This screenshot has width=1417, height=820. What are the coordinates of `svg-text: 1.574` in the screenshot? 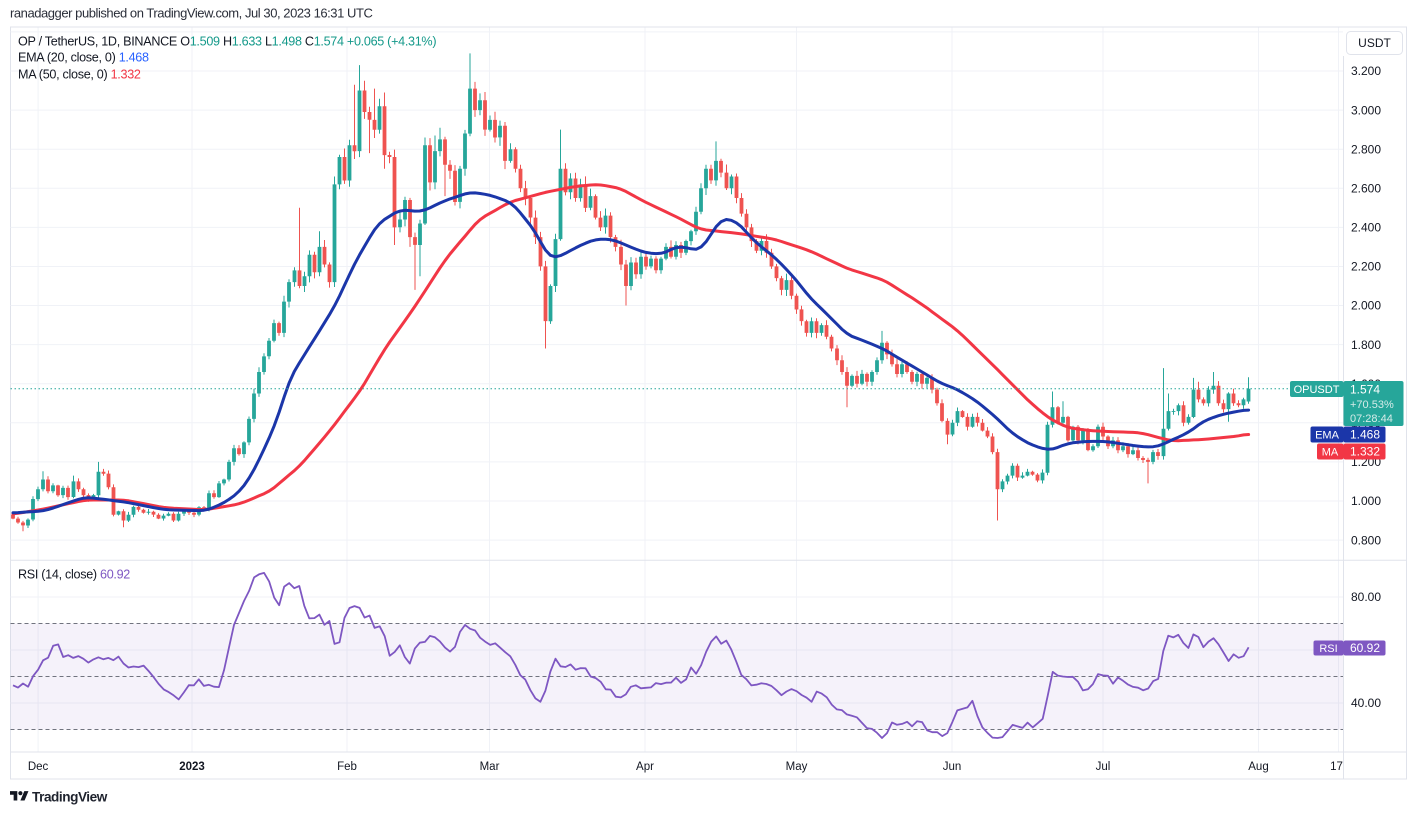 It's located at (1365, 390).